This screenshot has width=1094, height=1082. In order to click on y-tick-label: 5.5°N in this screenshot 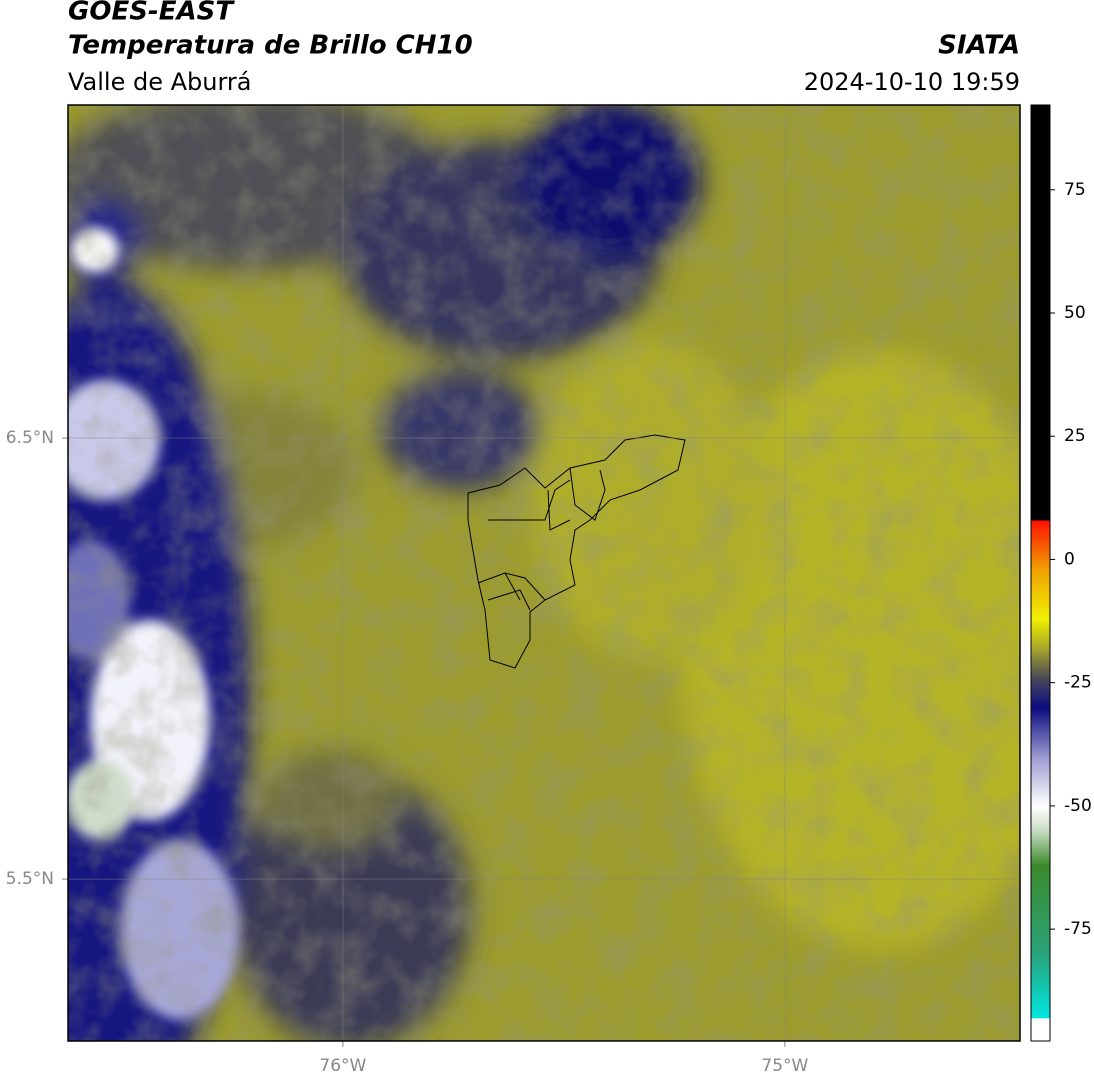, I will do `click(30, 879)`.